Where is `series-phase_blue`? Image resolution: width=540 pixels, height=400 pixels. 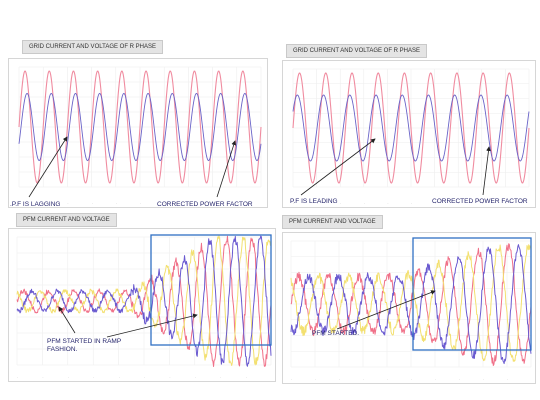 series-phase_blue is located at coordinates (411, 304).